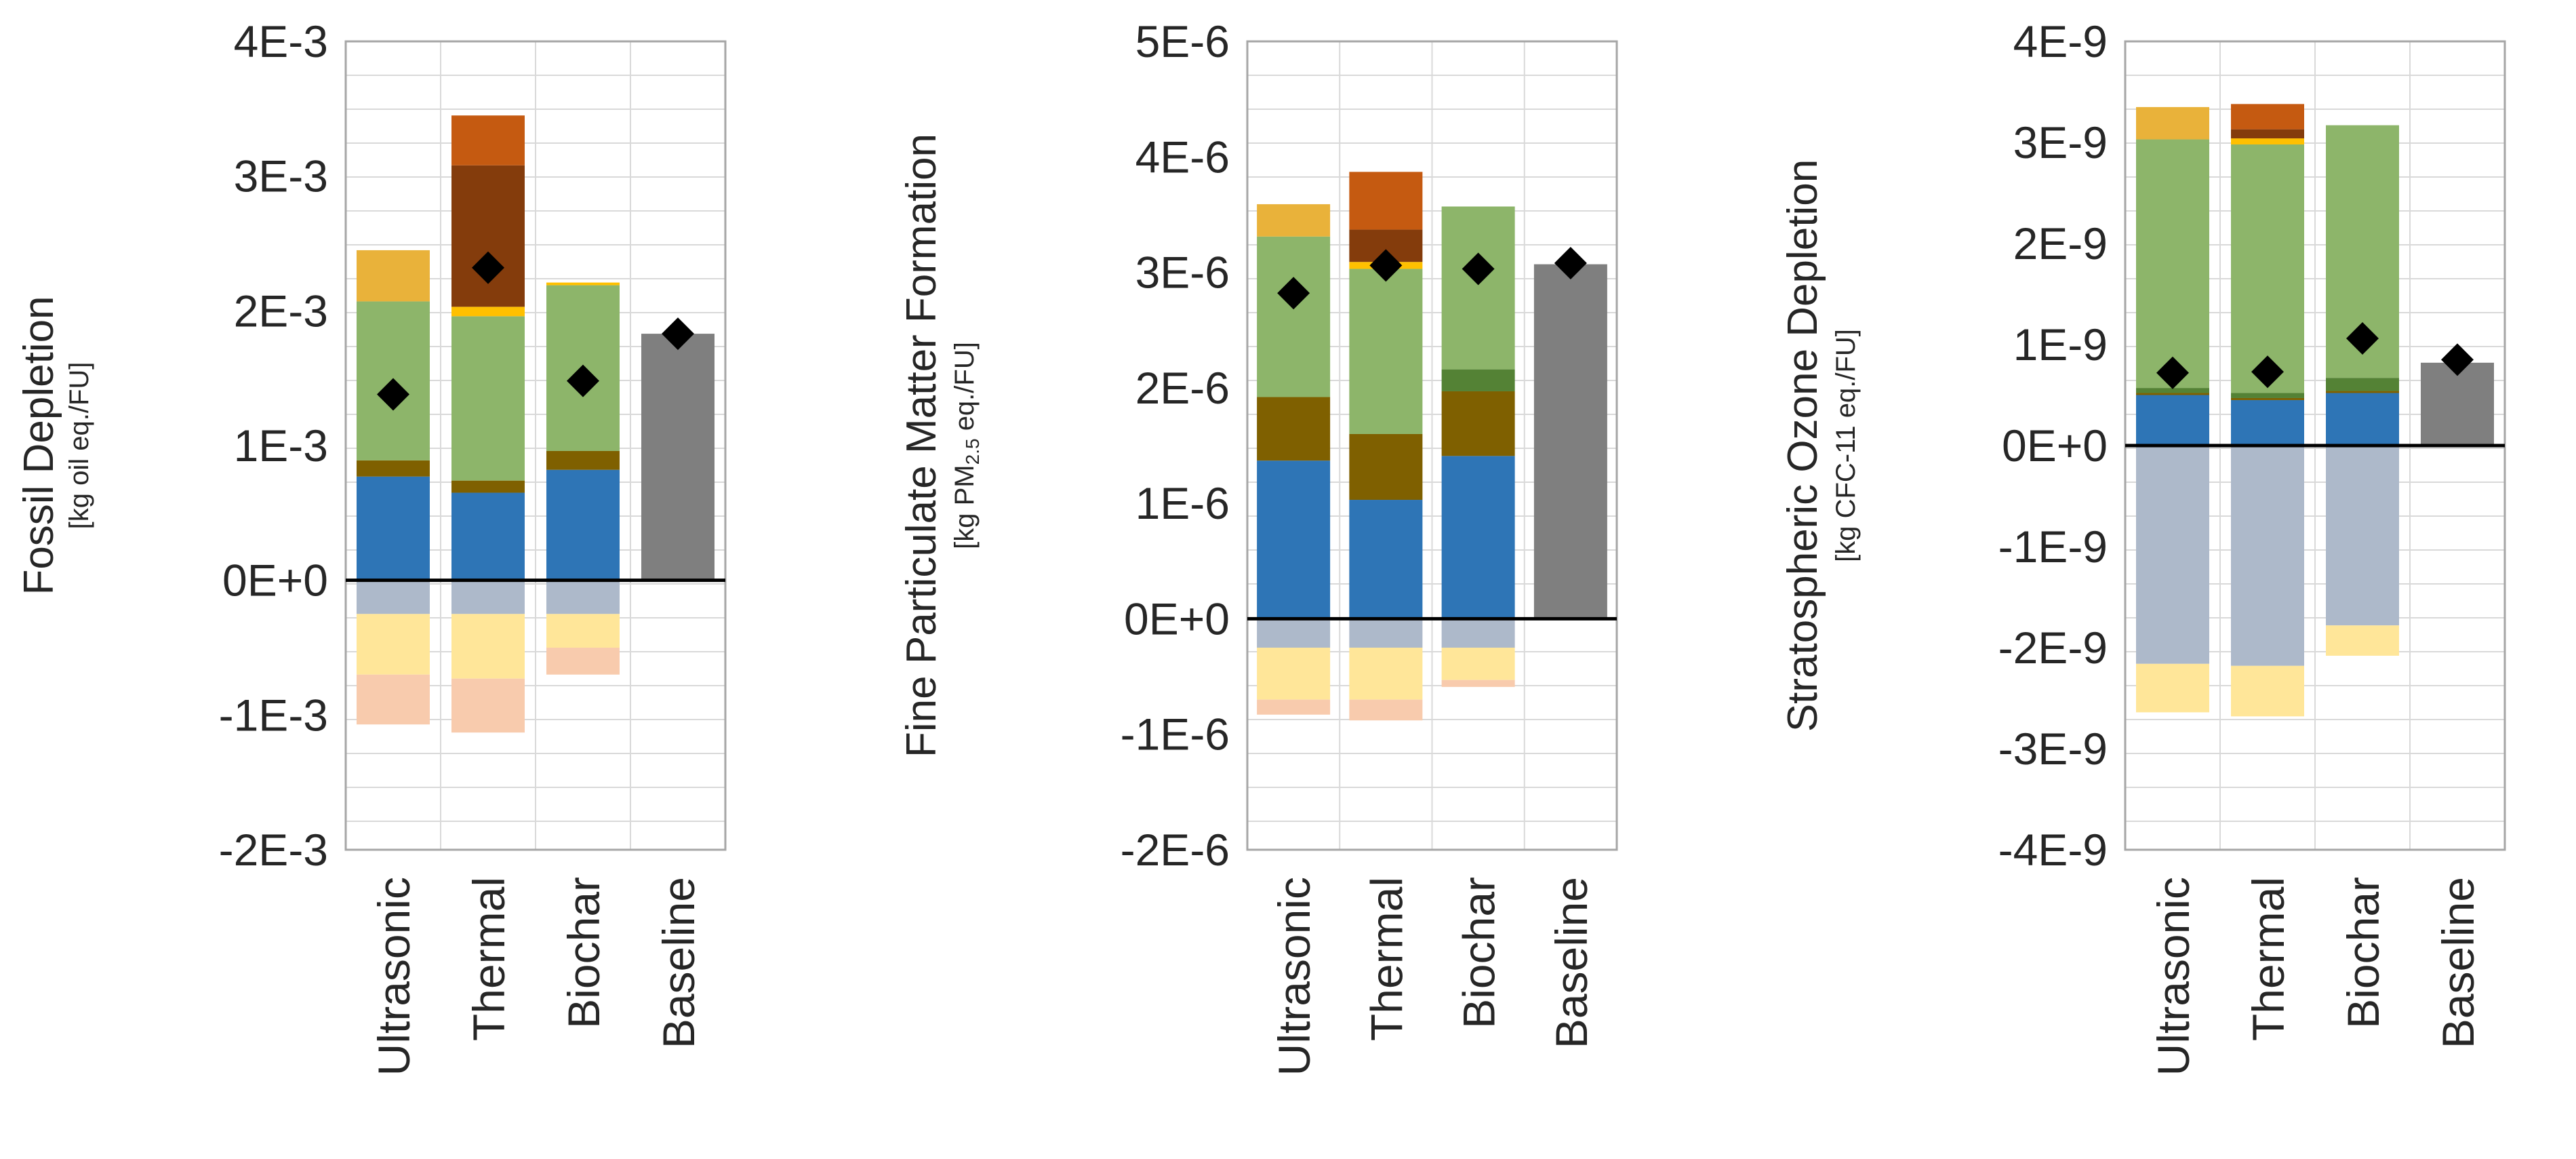  I want to click on y-tick-label: 2E-3, so click(281, 311).